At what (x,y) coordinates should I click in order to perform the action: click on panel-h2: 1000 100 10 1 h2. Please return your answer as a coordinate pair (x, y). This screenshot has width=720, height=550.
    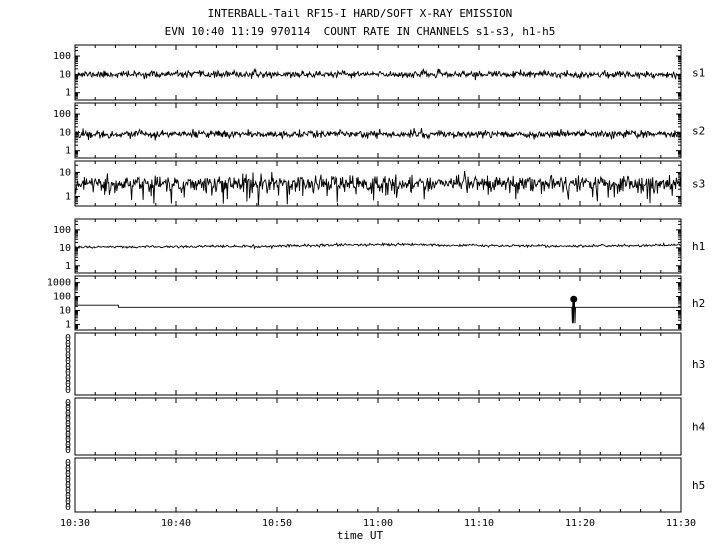
    Looking at the image, I should click on (376, 303).